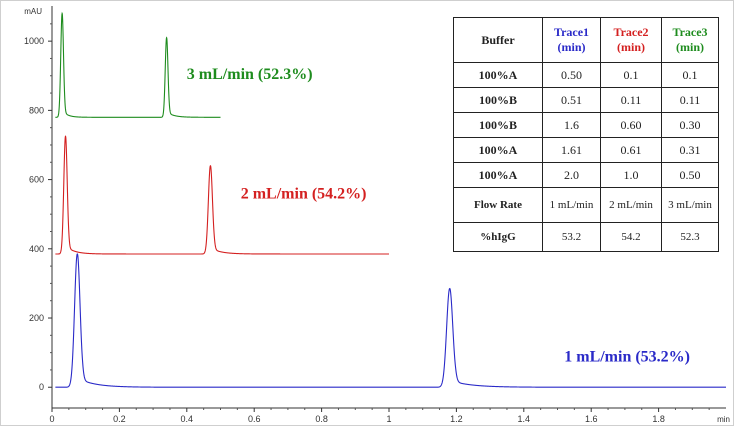  Describe the element at coordinates (571, 237) in the screenshot. I see `table-cell: 53.2` at that location.